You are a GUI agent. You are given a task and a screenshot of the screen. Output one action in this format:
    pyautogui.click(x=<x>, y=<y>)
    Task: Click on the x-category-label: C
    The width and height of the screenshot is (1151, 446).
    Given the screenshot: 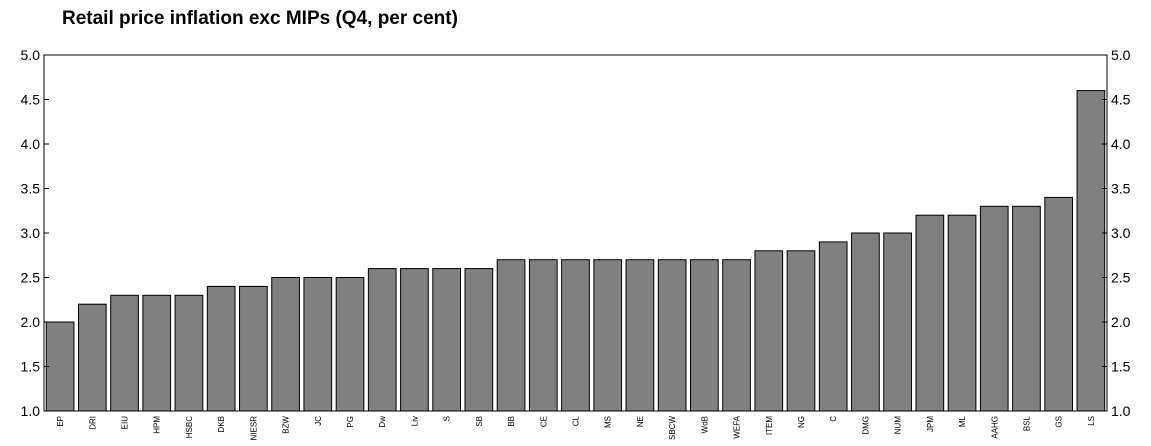 What is the action you would take?
    pyautogui.click(x=833, y=419)
    